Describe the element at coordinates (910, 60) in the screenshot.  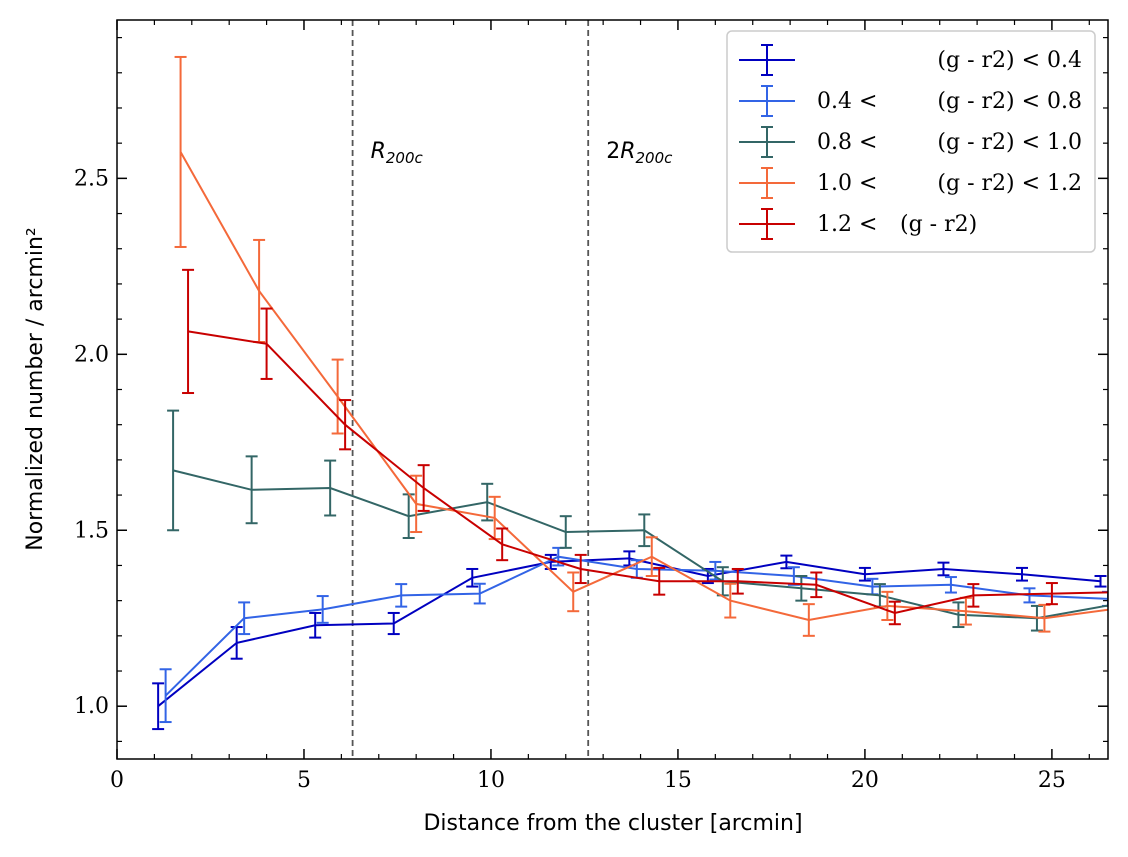
I see `legend-entry-1: (g - r2) < 0.4` at that location.